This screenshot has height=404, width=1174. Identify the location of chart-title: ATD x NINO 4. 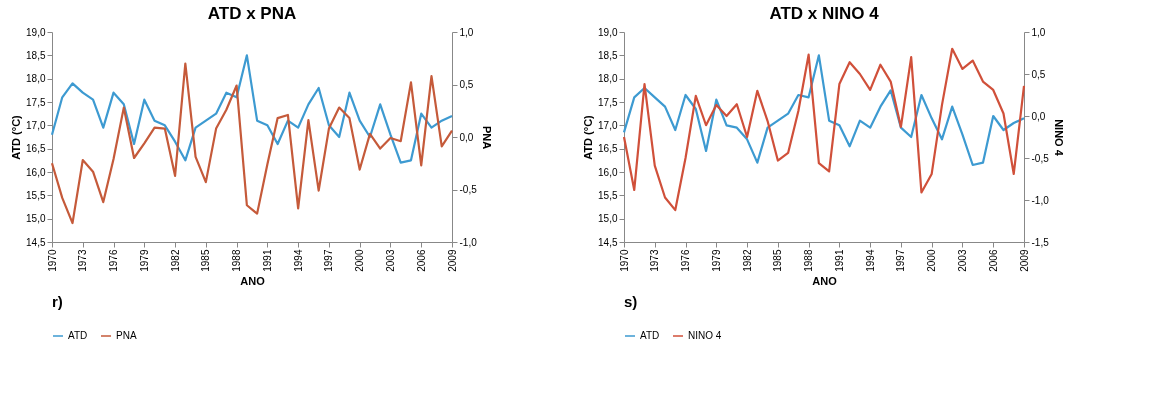
(824, 13).